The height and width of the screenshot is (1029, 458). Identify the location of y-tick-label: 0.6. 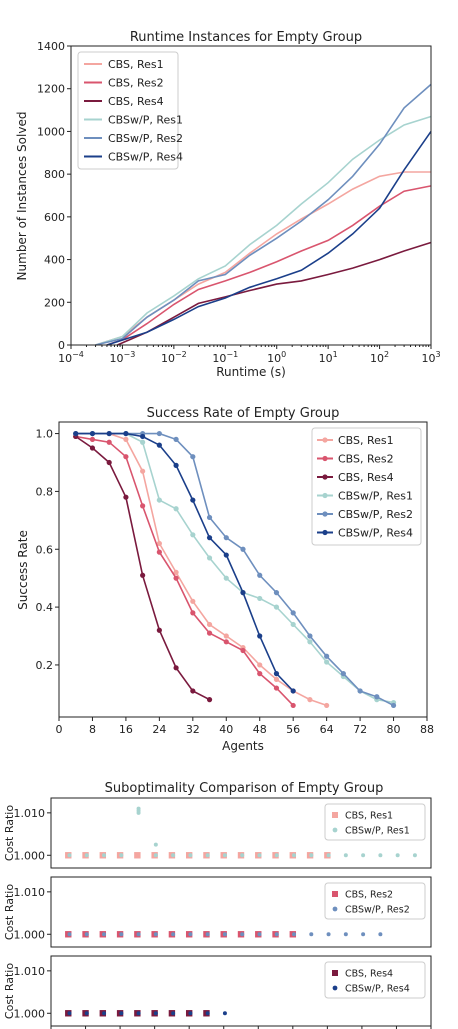
(45, 549).